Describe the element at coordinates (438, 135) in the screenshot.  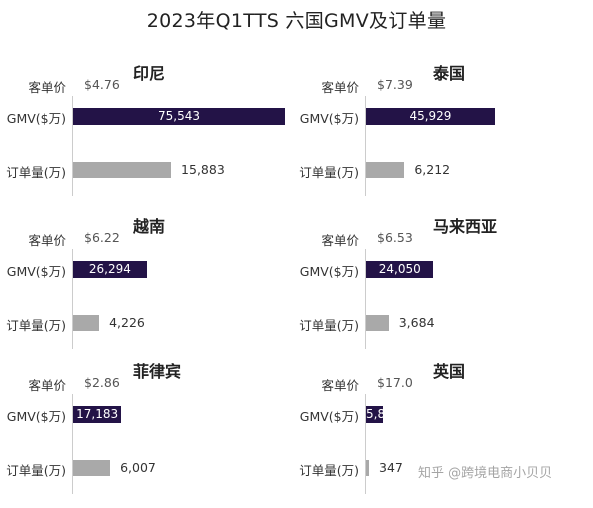
I see `country-panel: 泰国客单价 GMV($万) 订单量(万) $7.39 45,929 6,212` at that location.